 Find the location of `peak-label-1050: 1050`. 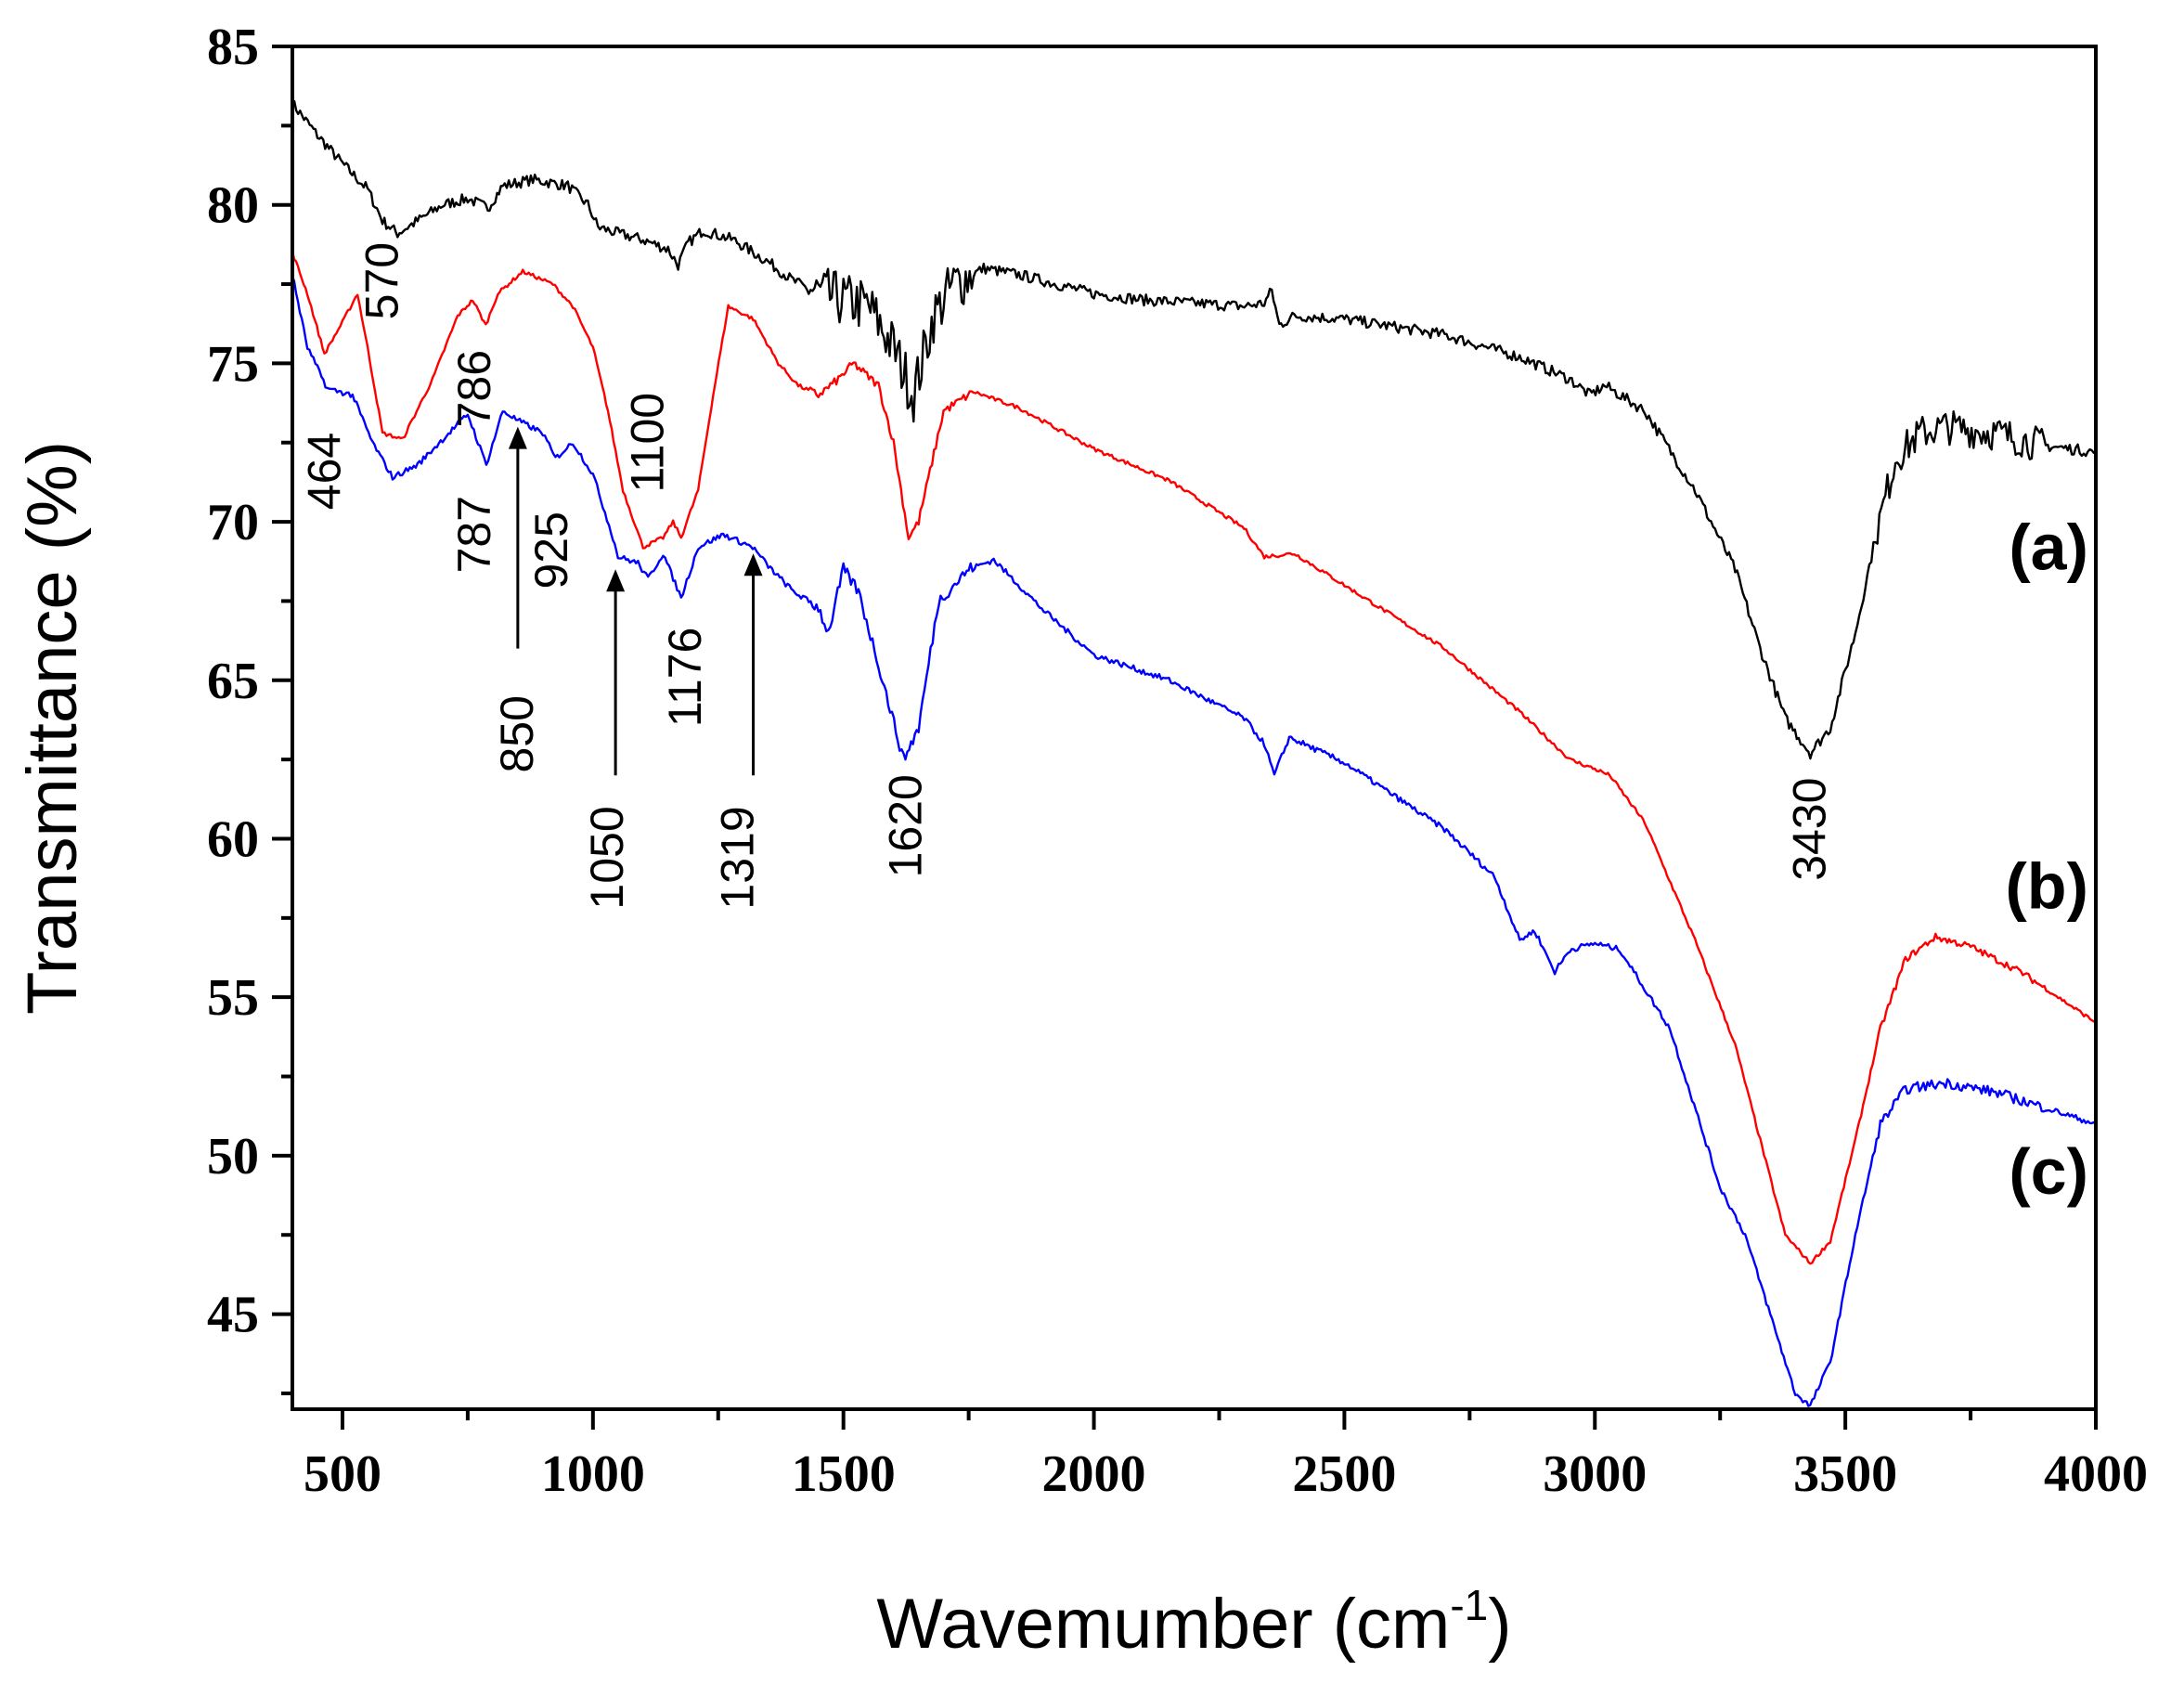

peak-label-1050: 1050 is located at coordinates (607, 857).